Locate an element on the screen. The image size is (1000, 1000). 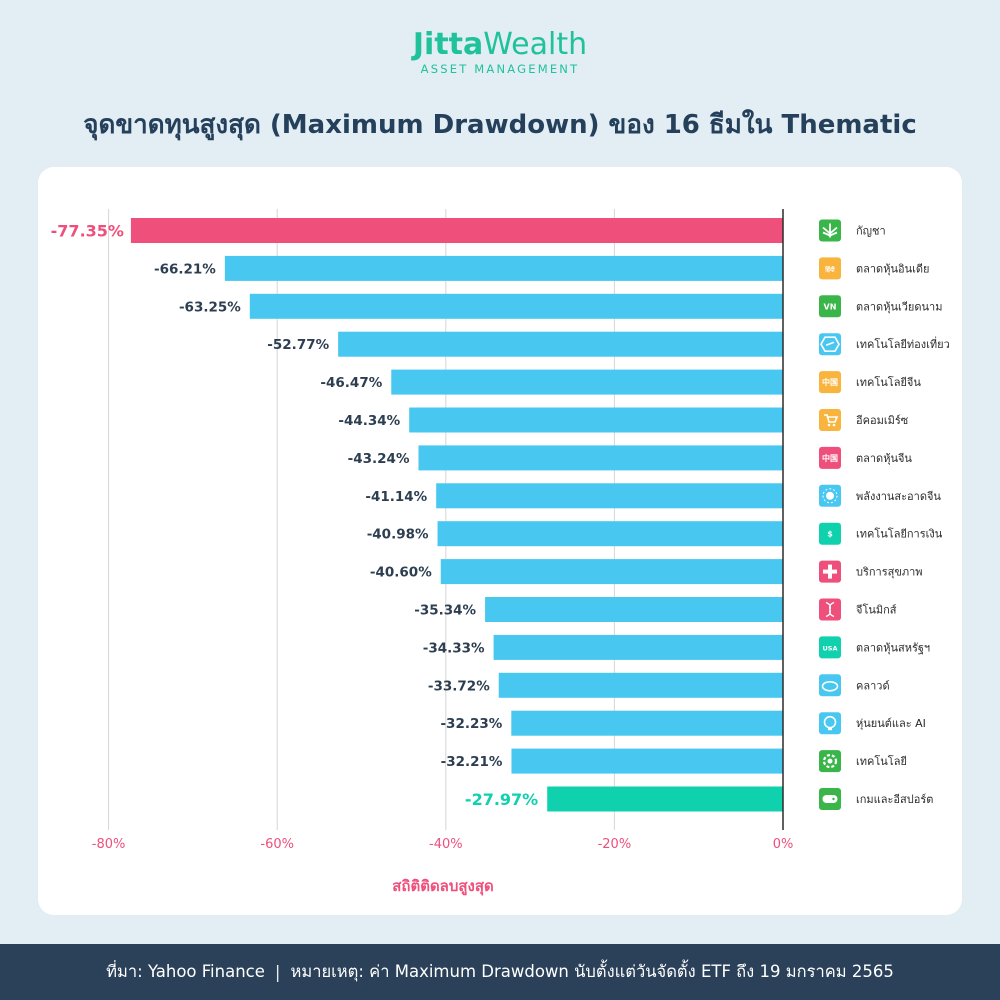
data-label: -35.34% is located at coordinates (445, 611).